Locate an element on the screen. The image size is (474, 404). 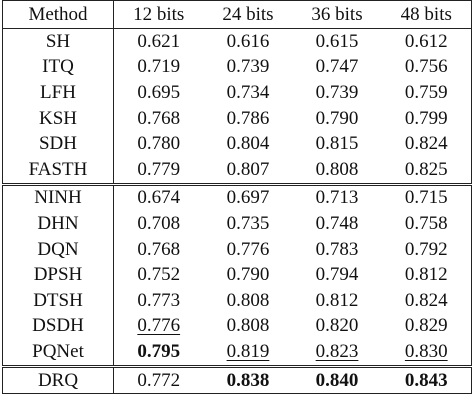
table-row: DSDH 0.776 0.808 0.820 0.829 is located at coordinates (237, 326).